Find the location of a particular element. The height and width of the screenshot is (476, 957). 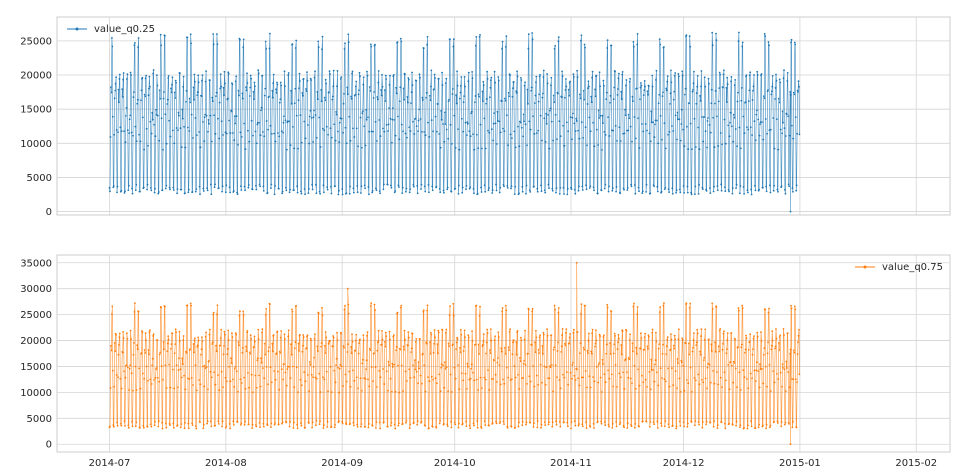

y-tick-label: 25000 is located at coordinates (36, 315).